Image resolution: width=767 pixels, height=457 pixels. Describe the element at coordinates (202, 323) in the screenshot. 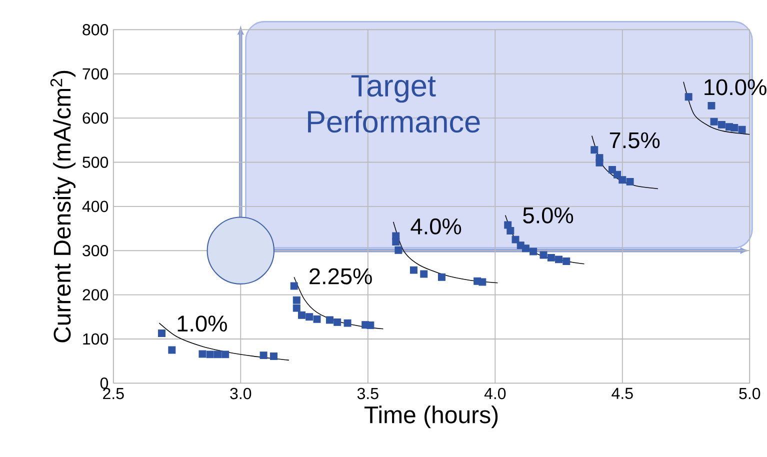

I see `series-label: 1.0%` at that location.